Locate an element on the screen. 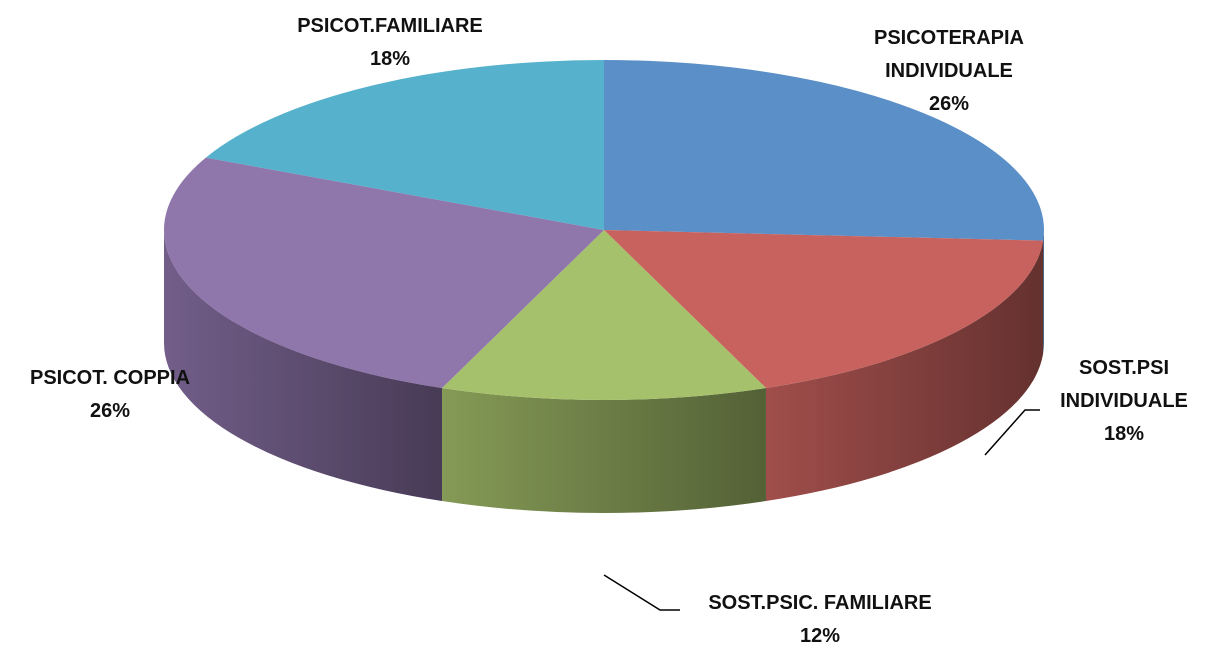 The height and width of the screenshot is (653, 1210). slice-label: PSICOTERAPIA INDIVIDUALE 26% is located at coordinates (949, 71).